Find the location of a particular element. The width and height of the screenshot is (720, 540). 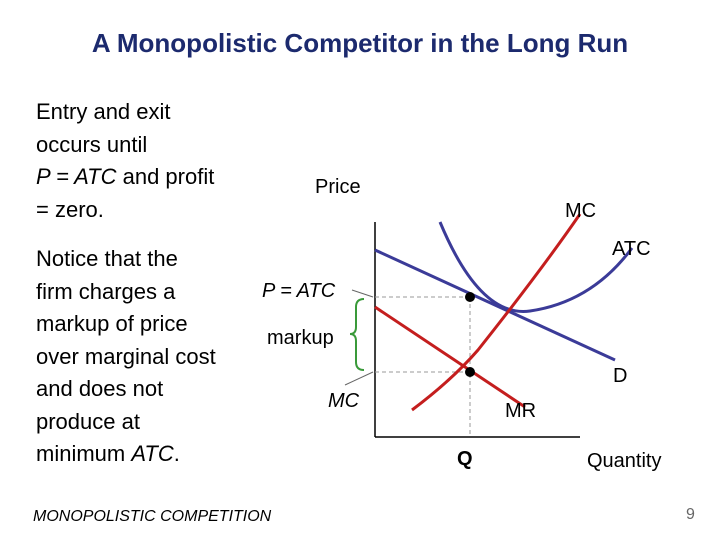

mc-curve is located at coordinates (496, 312).